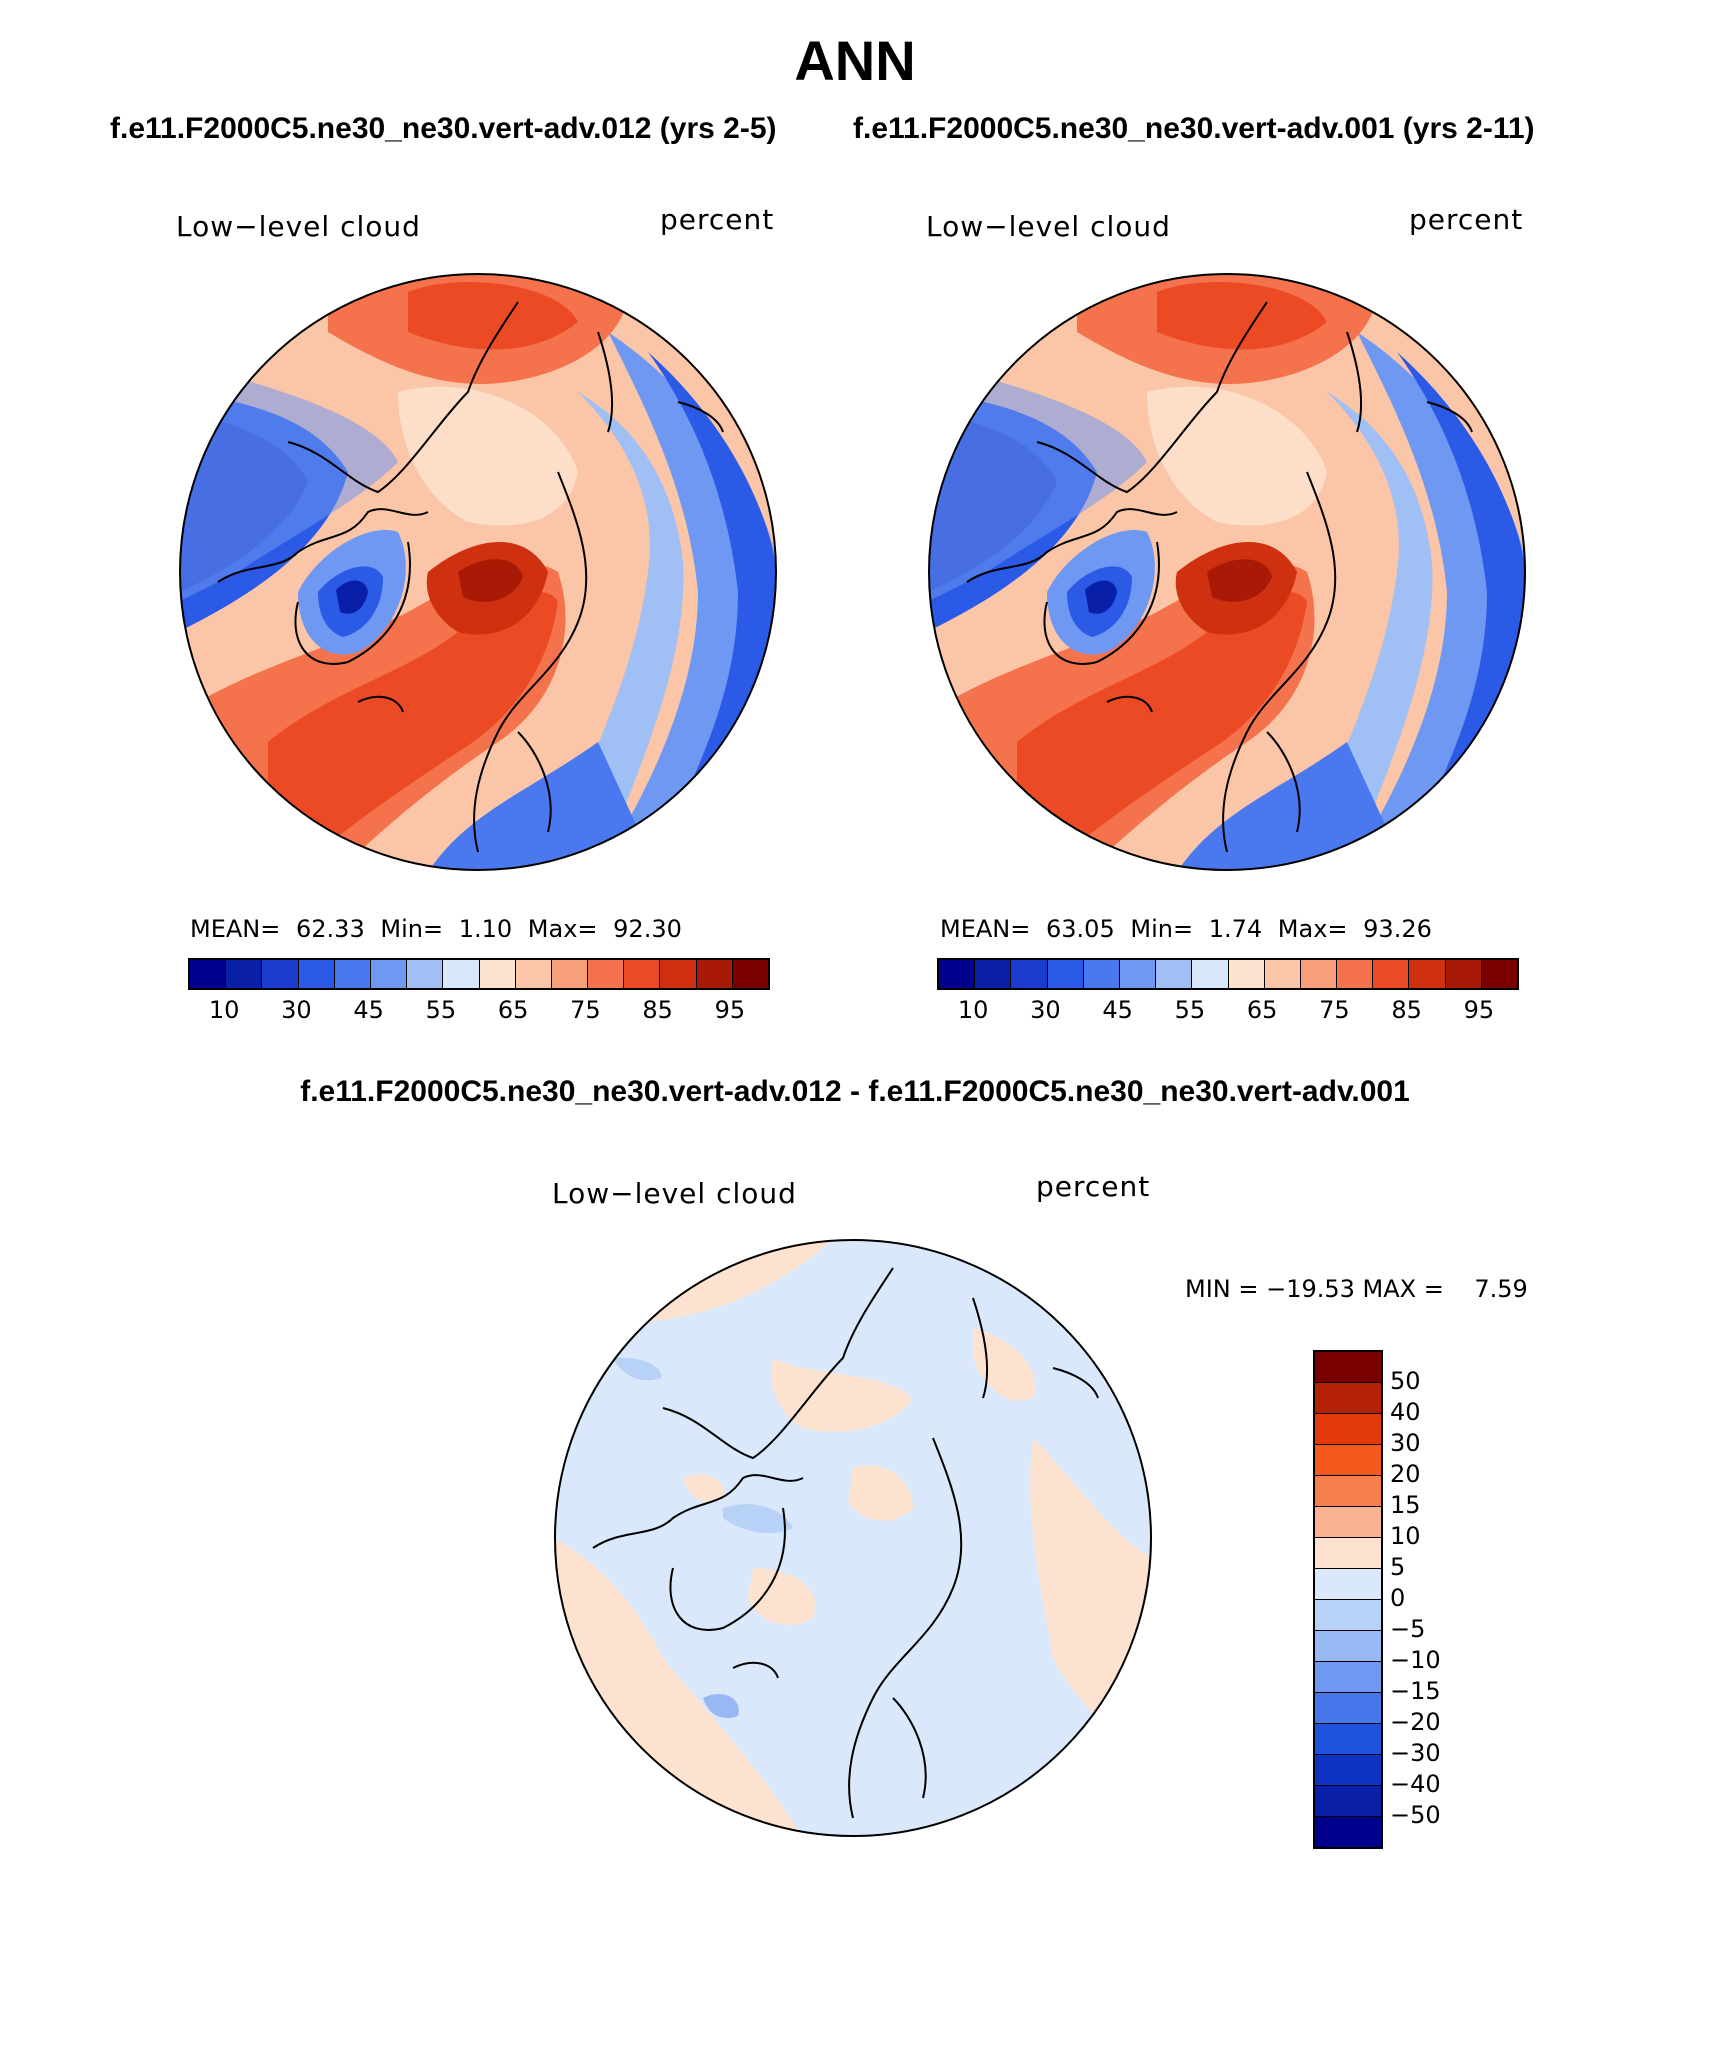 This screenshot has height=2061, width=1710. I want to click on diff-minmax: MIN = −19.53 MAX = 7.59, so click(1356, 1289).